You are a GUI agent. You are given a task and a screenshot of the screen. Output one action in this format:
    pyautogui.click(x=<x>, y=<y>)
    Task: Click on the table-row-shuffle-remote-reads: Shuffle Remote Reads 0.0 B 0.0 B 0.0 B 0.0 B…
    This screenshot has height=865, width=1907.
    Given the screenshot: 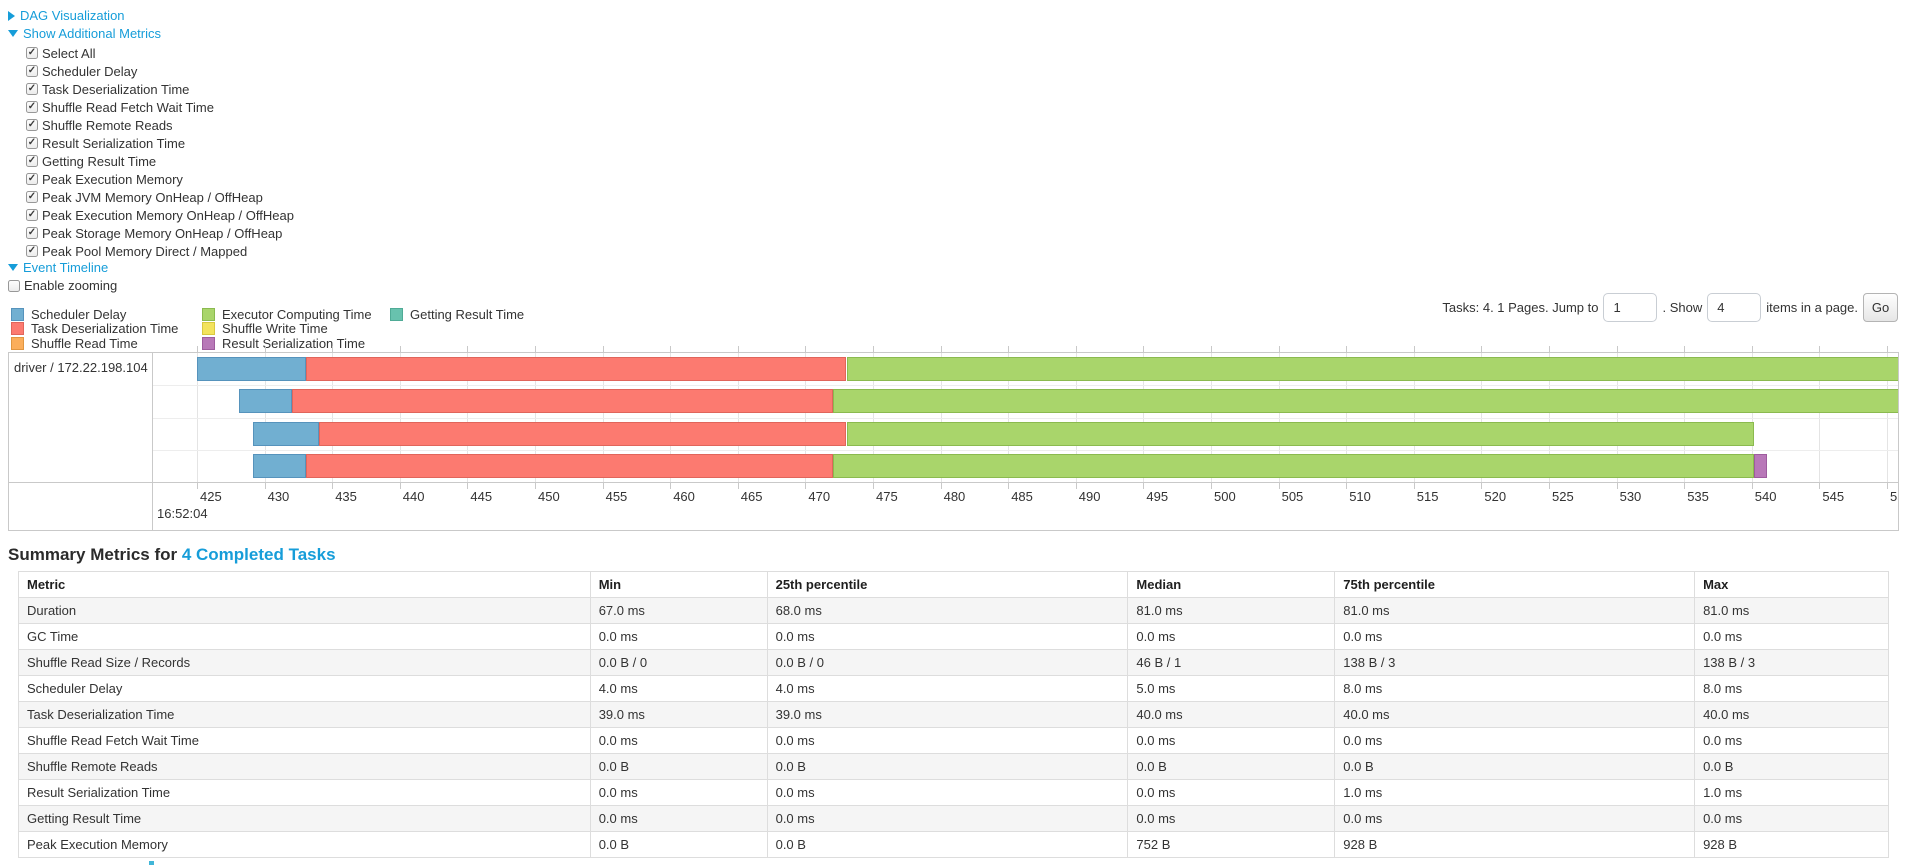 What is the action you would take?
    pyautogui.click(x=953, y=766)
    